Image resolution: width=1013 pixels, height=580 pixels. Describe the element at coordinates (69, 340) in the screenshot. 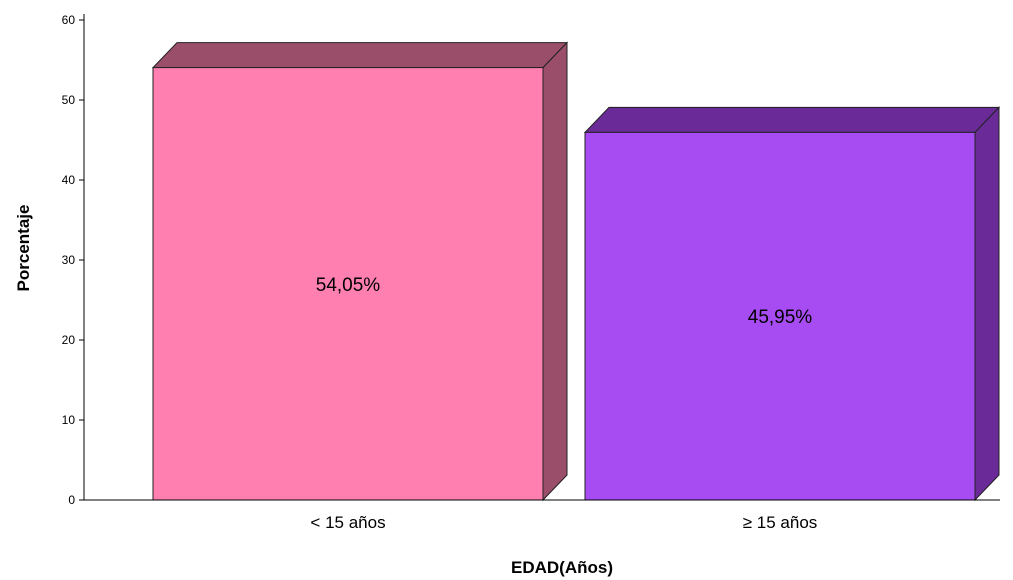

I see `y-tick-label: 20` at that location.